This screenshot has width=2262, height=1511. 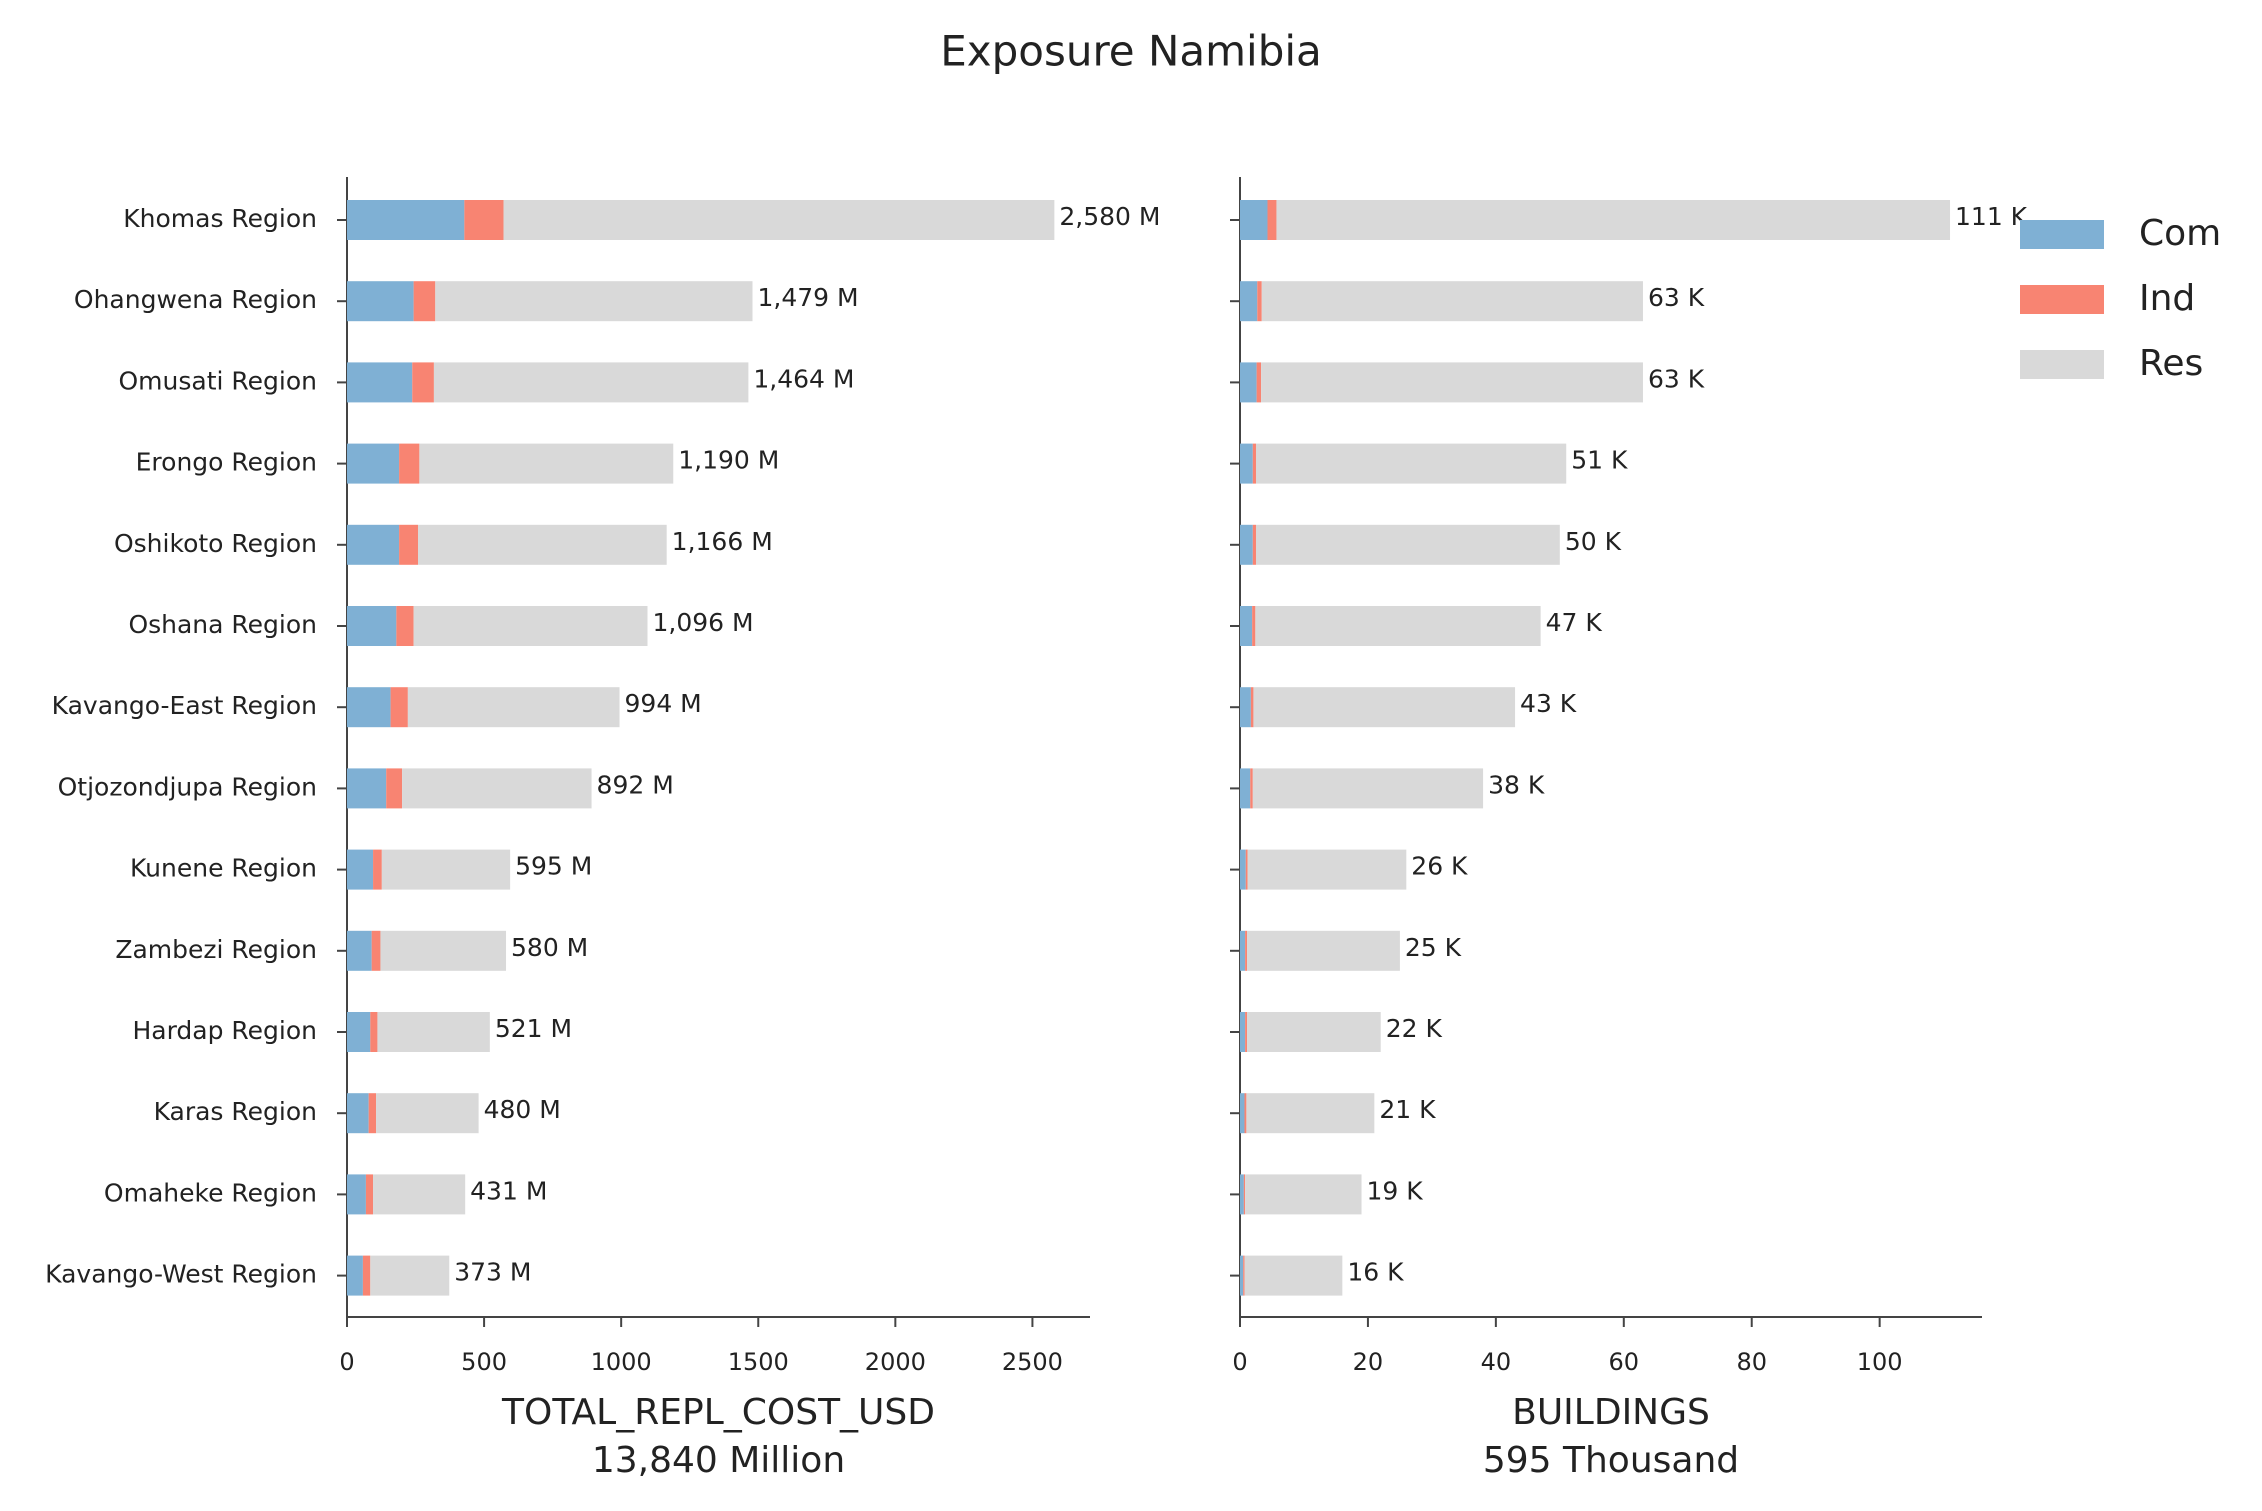 What do you see at coordinates (1611, 1412) in the screenshot?
I see `x-axis-label: BUILDINGS` at bounding box center [1611, 1412].